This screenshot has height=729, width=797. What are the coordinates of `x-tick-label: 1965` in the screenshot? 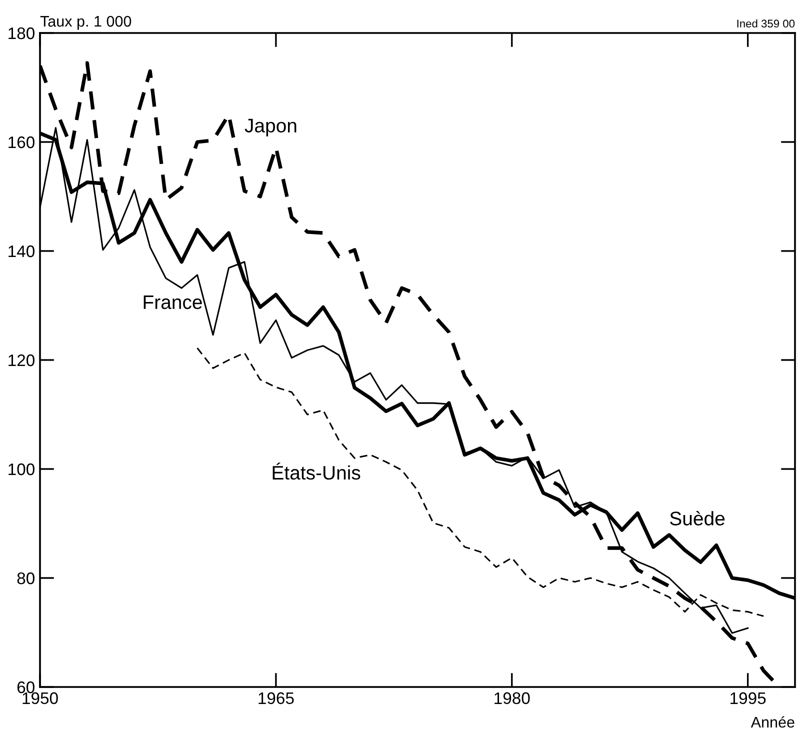 It's located at (276, 698).